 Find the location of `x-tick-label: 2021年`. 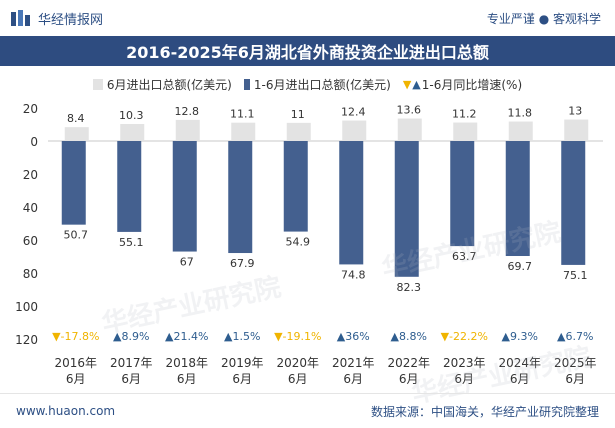

x-tick-label: 2021年 is located at coordinates (353, 363).